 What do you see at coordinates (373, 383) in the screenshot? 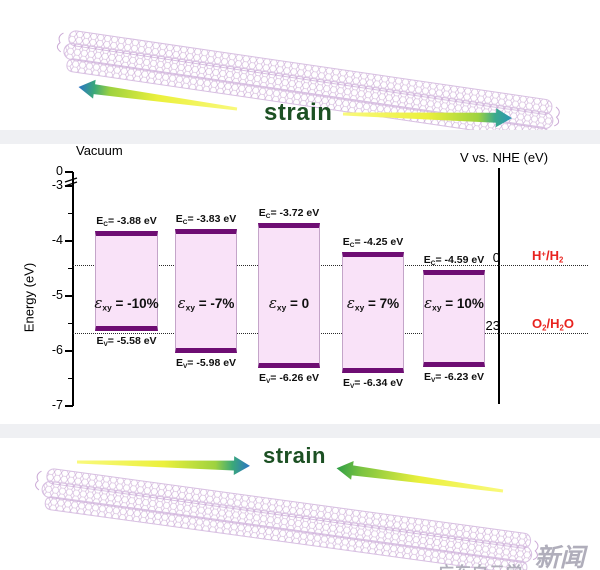
I see `vbm-energy-label: EV= -6.34 eV` at bounding box center [373, 383].